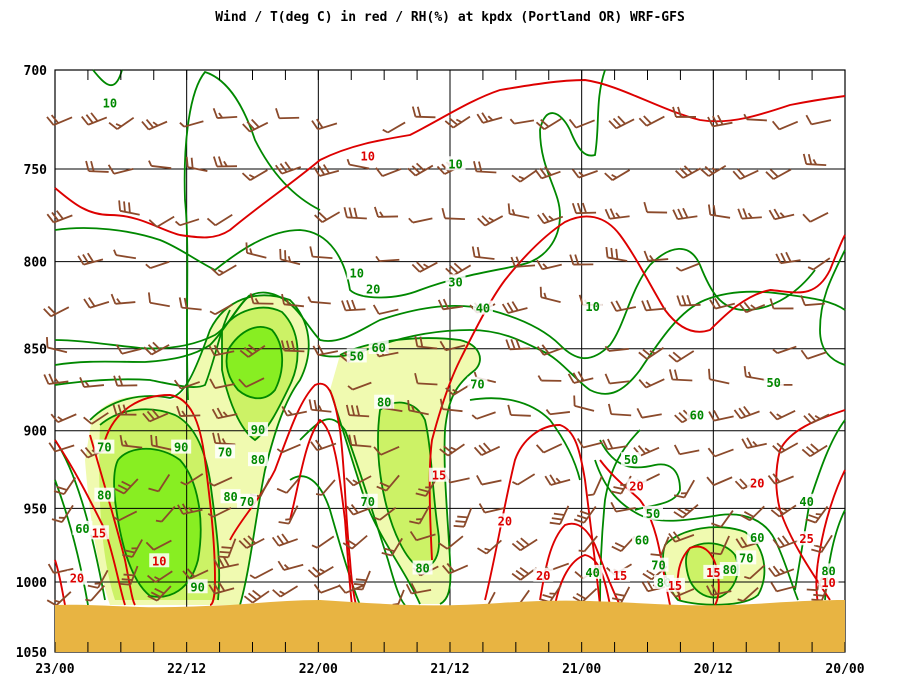  I want to click on rh-contour-label: 10, so click(110, 103).